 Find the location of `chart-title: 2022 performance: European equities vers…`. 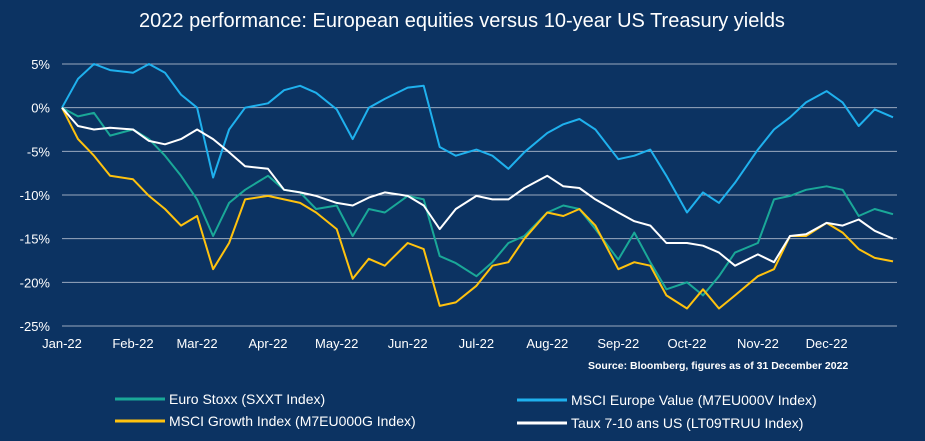

chart-title: 2022 performance: European equities vers… is located at coordinates (462, 21).